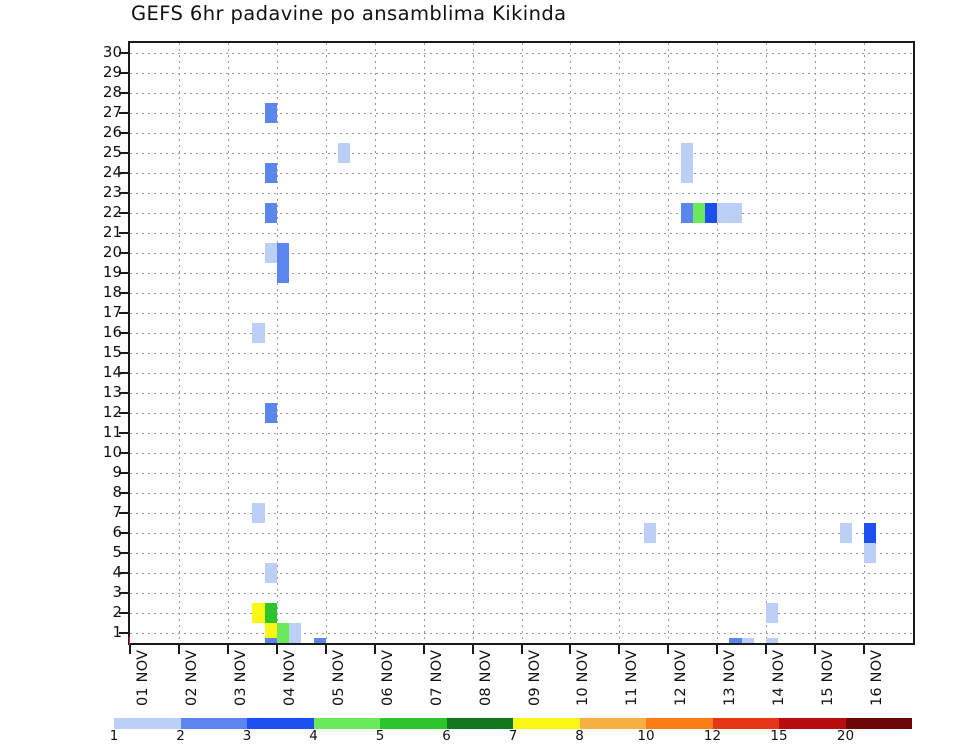  Describe the element at coordinates (112, 152) in the screenshot. I see `y-tick-label: 25` at that location.